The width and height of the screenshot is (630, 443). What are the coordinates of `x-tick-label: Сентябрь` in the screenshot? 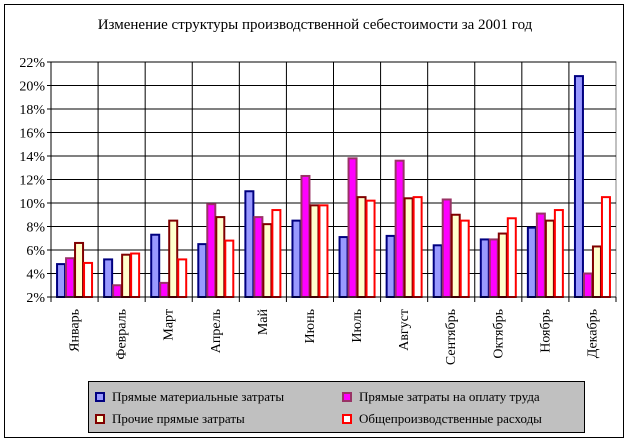 It's located at (451, 337).